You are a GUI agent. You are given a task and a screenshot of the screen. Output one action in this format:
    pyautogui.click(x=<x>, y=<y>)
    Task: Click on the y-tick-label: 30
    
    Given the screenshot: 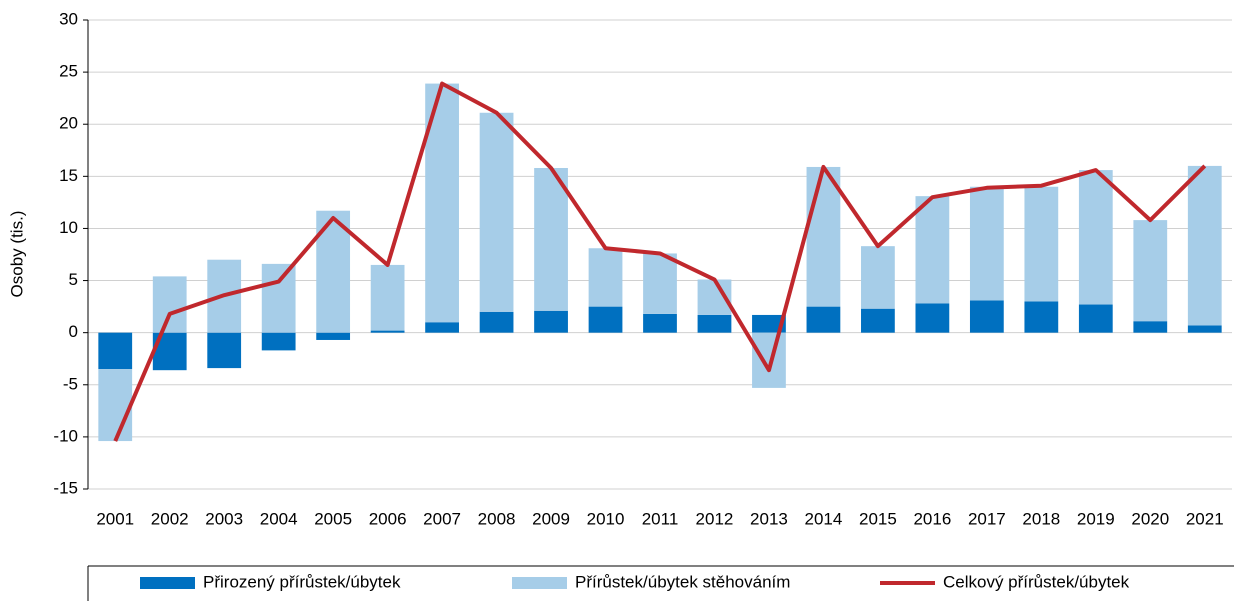 What is the action you would take?
    pyautogui.click(x=68, y=18)
    